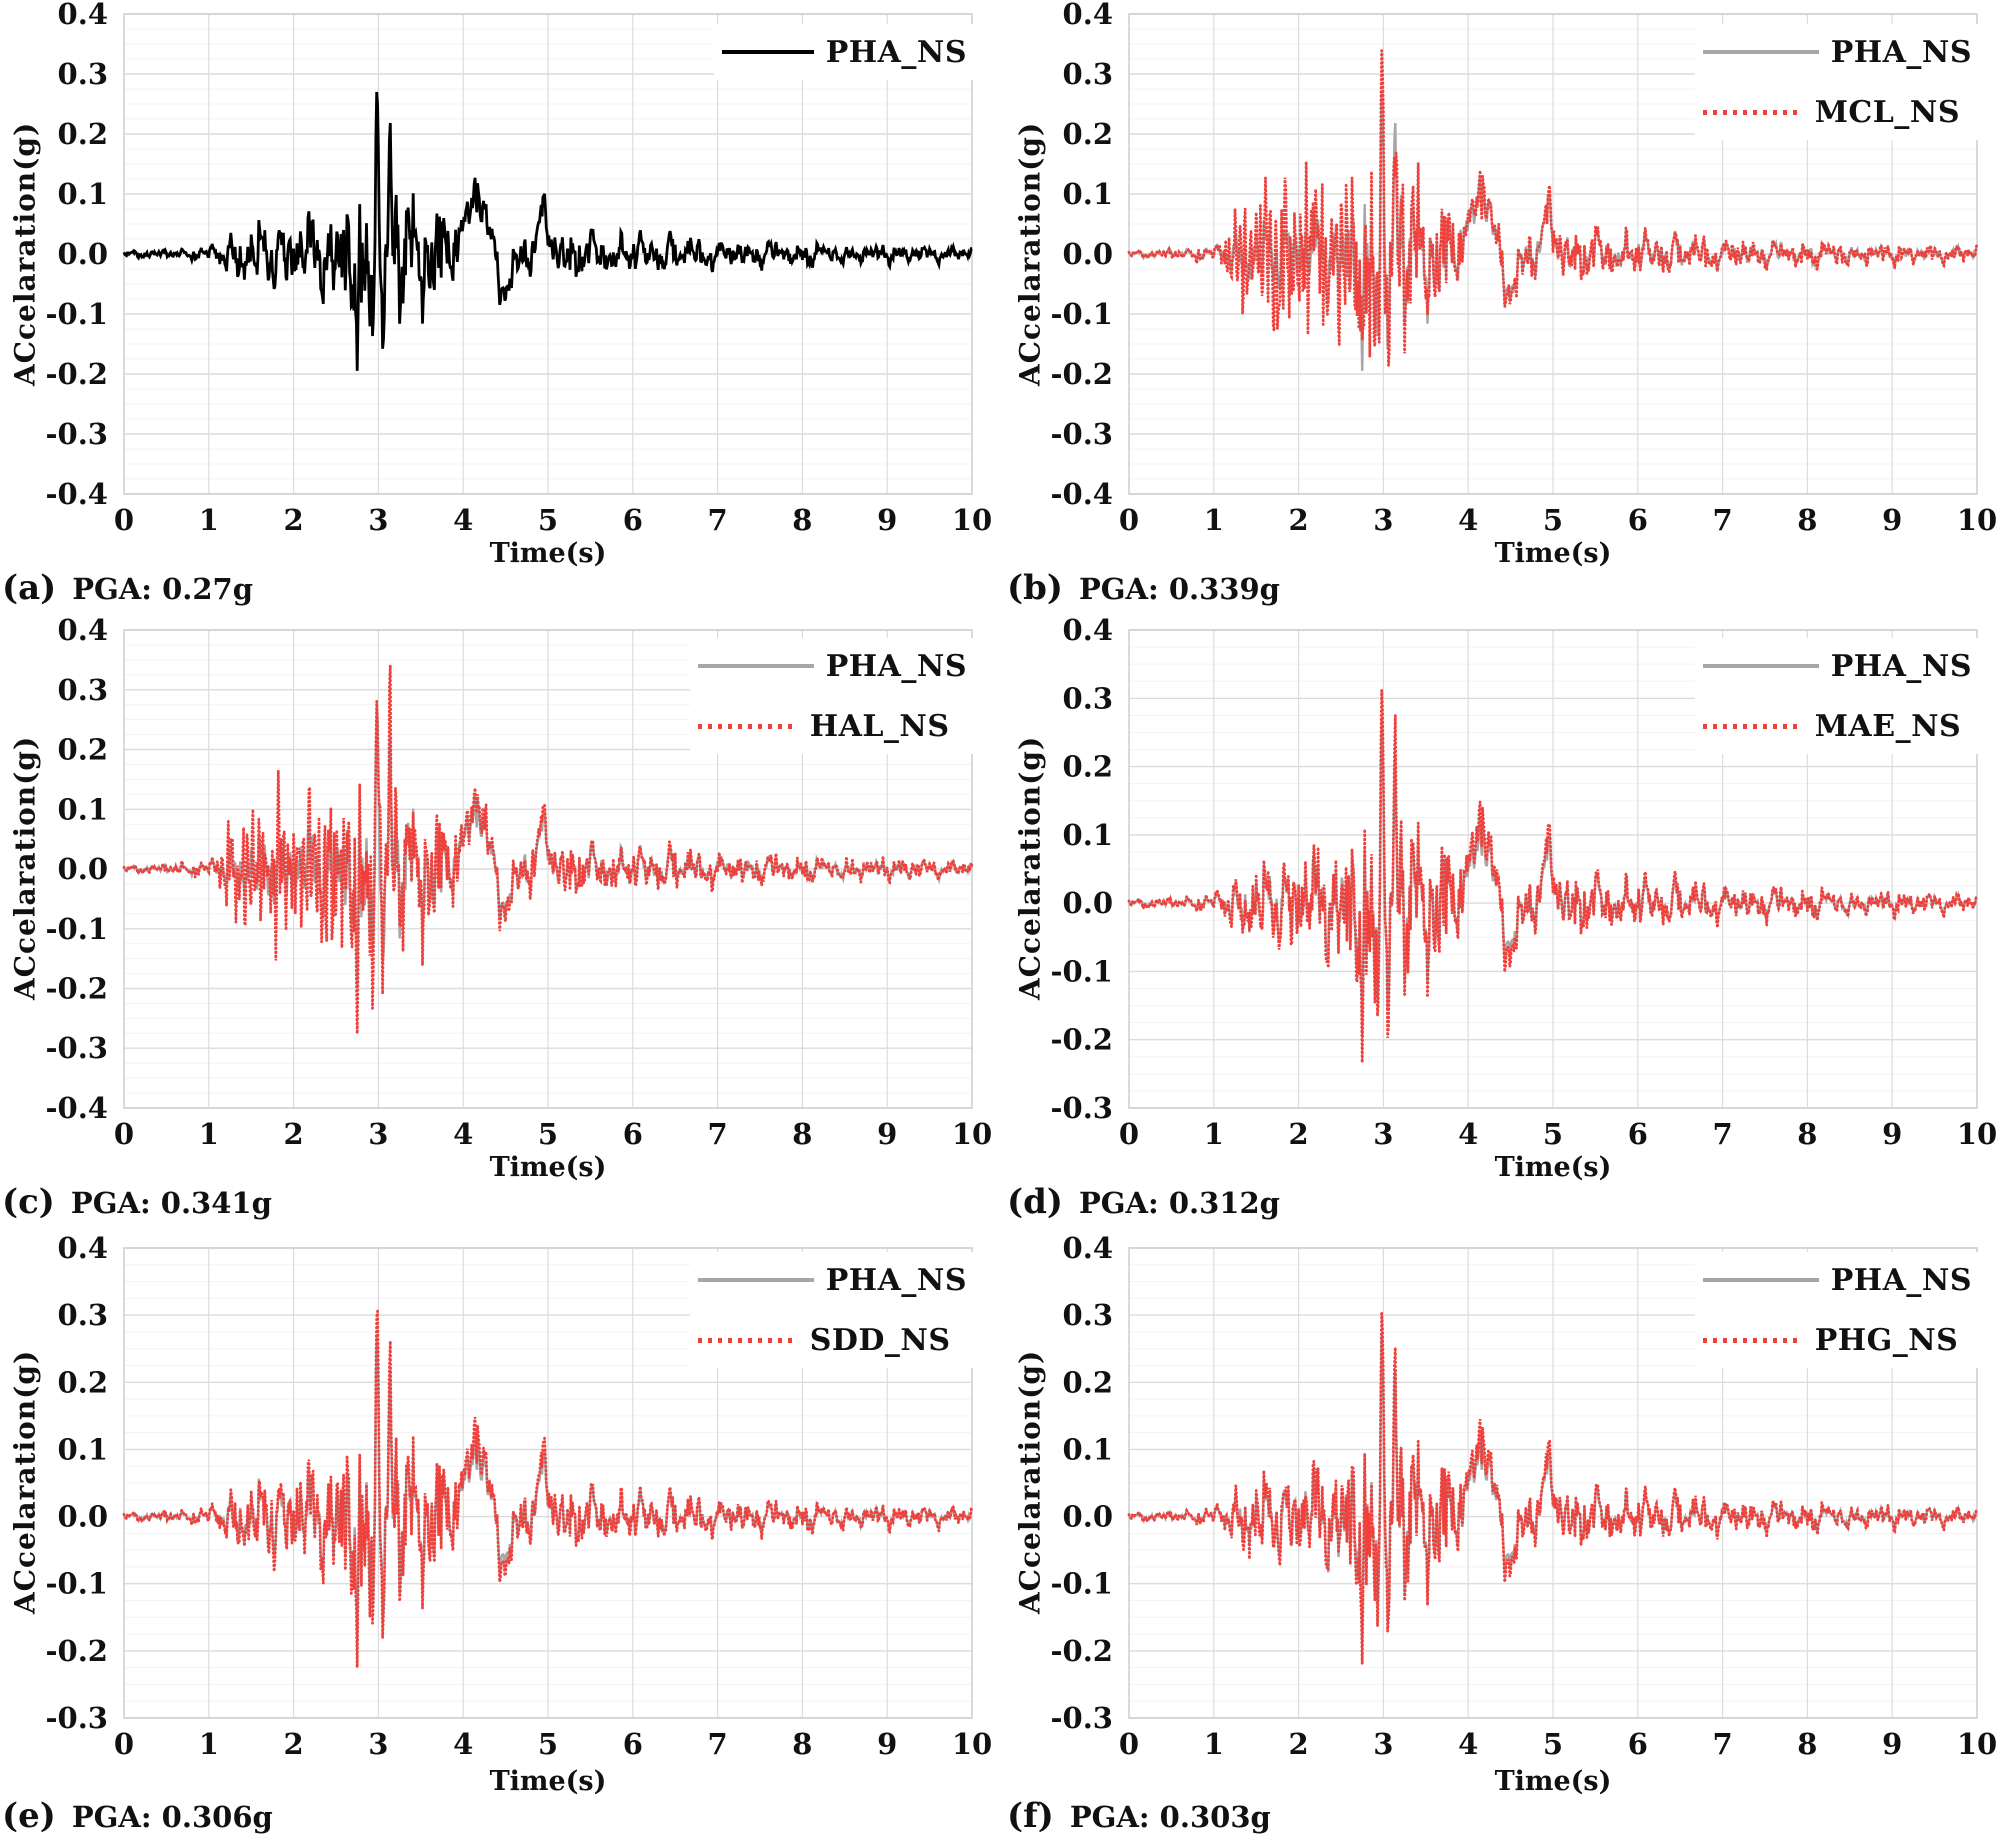  What do you see at coordinates (1837, 1310) in the screenshot?
I see `legend-f: PHA_NS PHG_NS` at bounding box center [1837, 1310].